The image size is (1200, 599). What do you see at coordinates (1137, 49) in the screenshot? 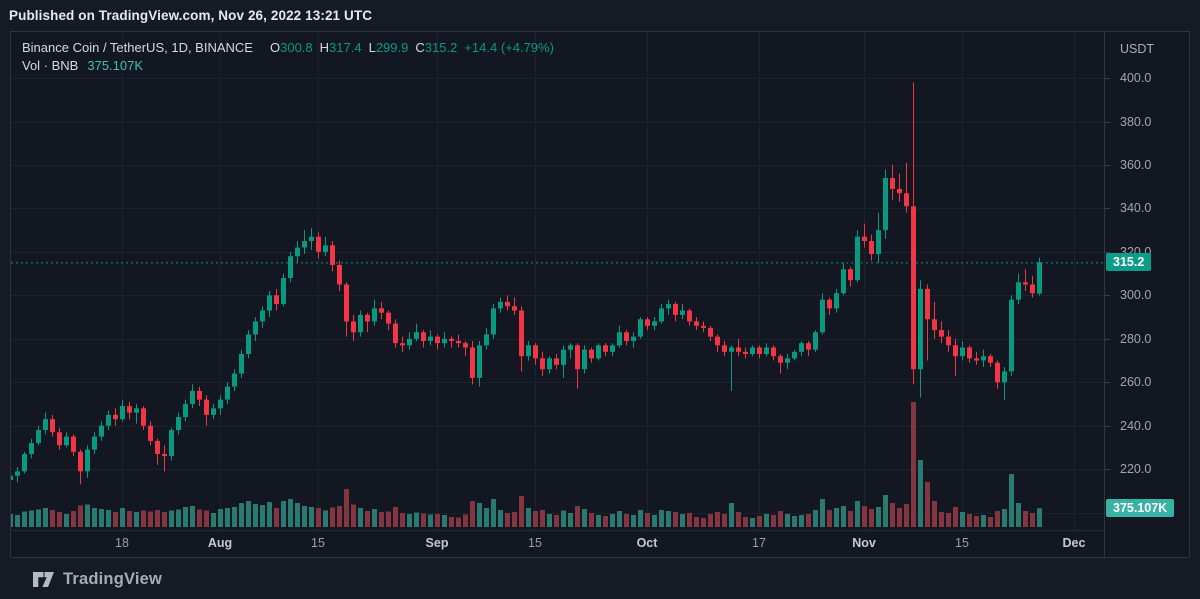
I see `axis-currency-label: USDT` at bounding box center [1137, 49].